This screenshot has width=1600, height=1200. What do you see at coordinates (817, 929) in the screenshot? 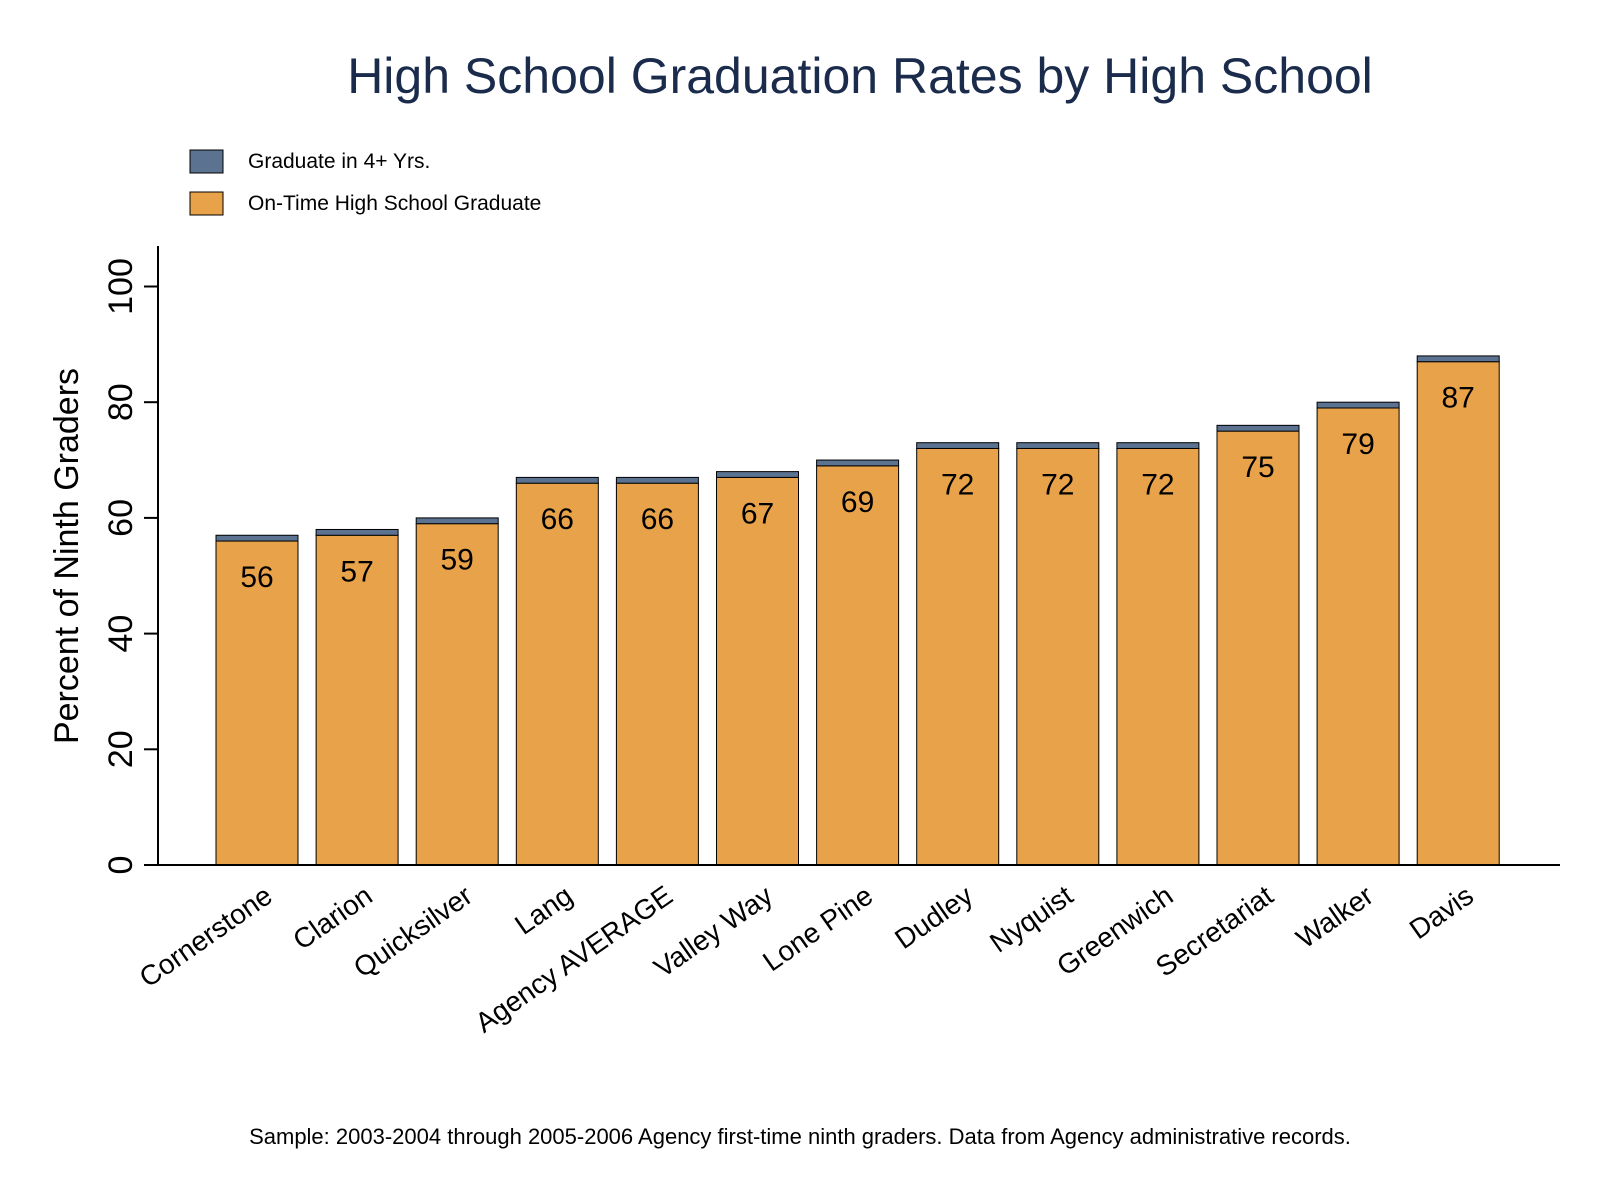
I see `x-tick-label-6: Lone Pine` at bounding box center [817, 929].